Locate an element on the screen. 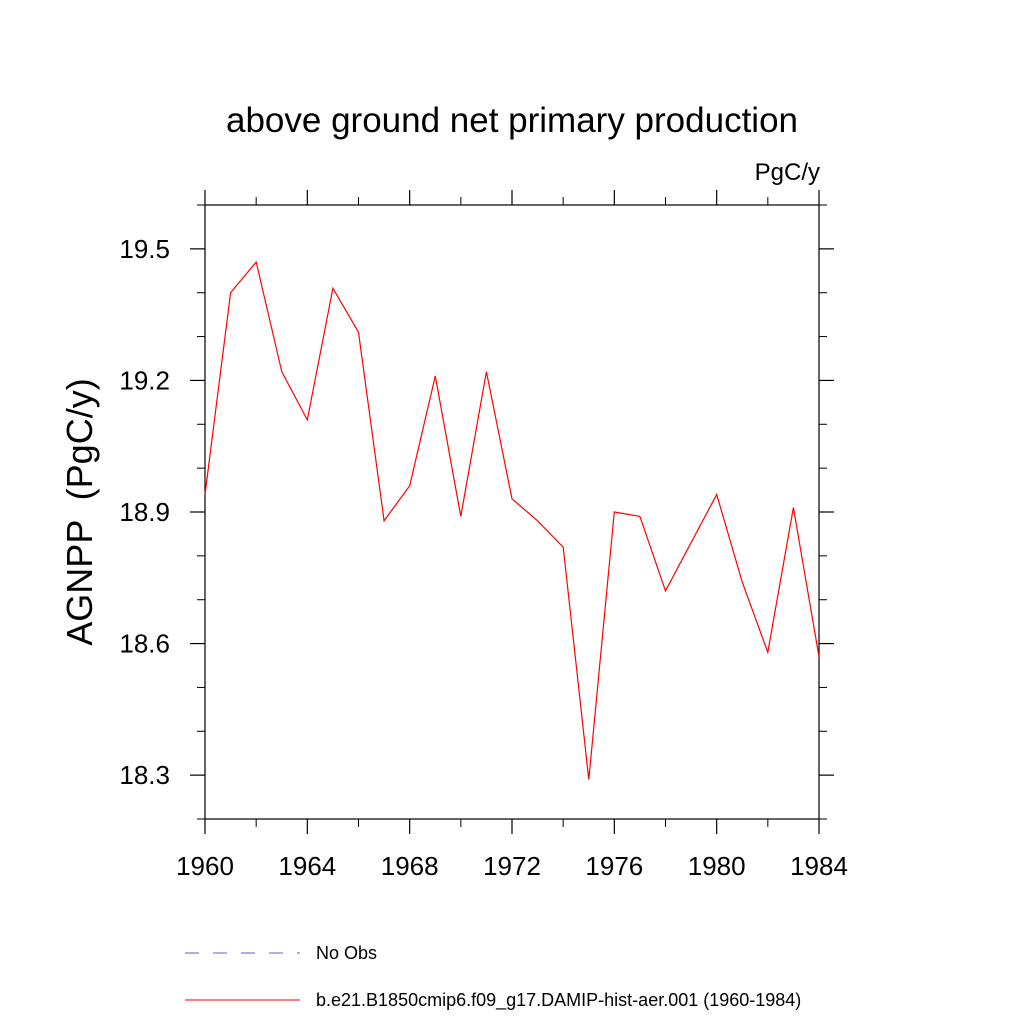  y-tick-label: 18.6 is located at coordinates (144, 644).